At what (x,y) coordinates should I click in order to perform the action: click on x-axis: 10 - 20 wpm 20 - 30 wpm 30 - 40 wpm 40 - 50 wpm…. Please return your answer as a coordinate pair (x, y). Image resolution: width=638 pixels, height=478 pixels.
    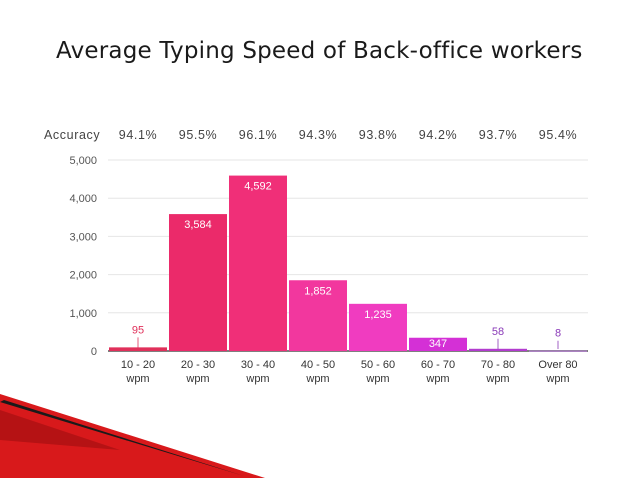
    Looking at the image, I should click on (349, 372).